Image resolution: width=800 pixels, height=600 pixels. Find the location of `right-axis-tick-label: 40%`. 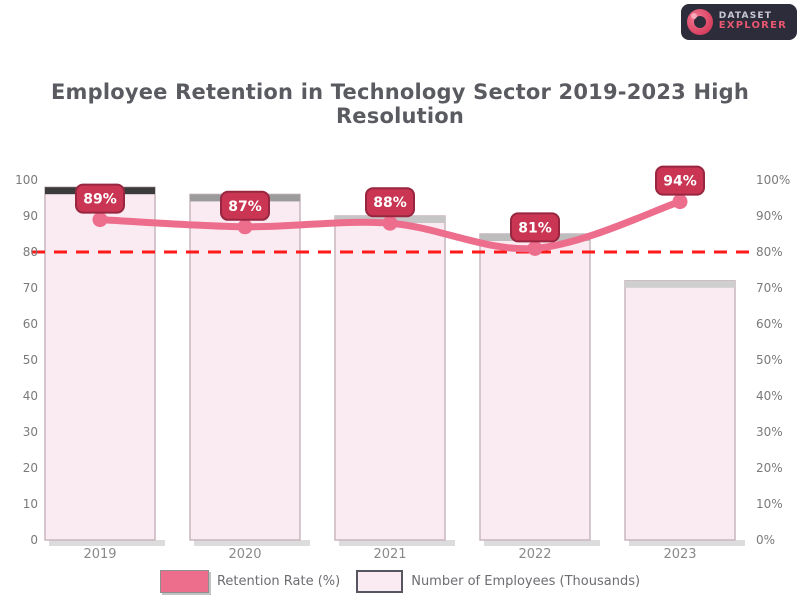

right-axis-tick-label: 40% is located at coordinates (769, 396).